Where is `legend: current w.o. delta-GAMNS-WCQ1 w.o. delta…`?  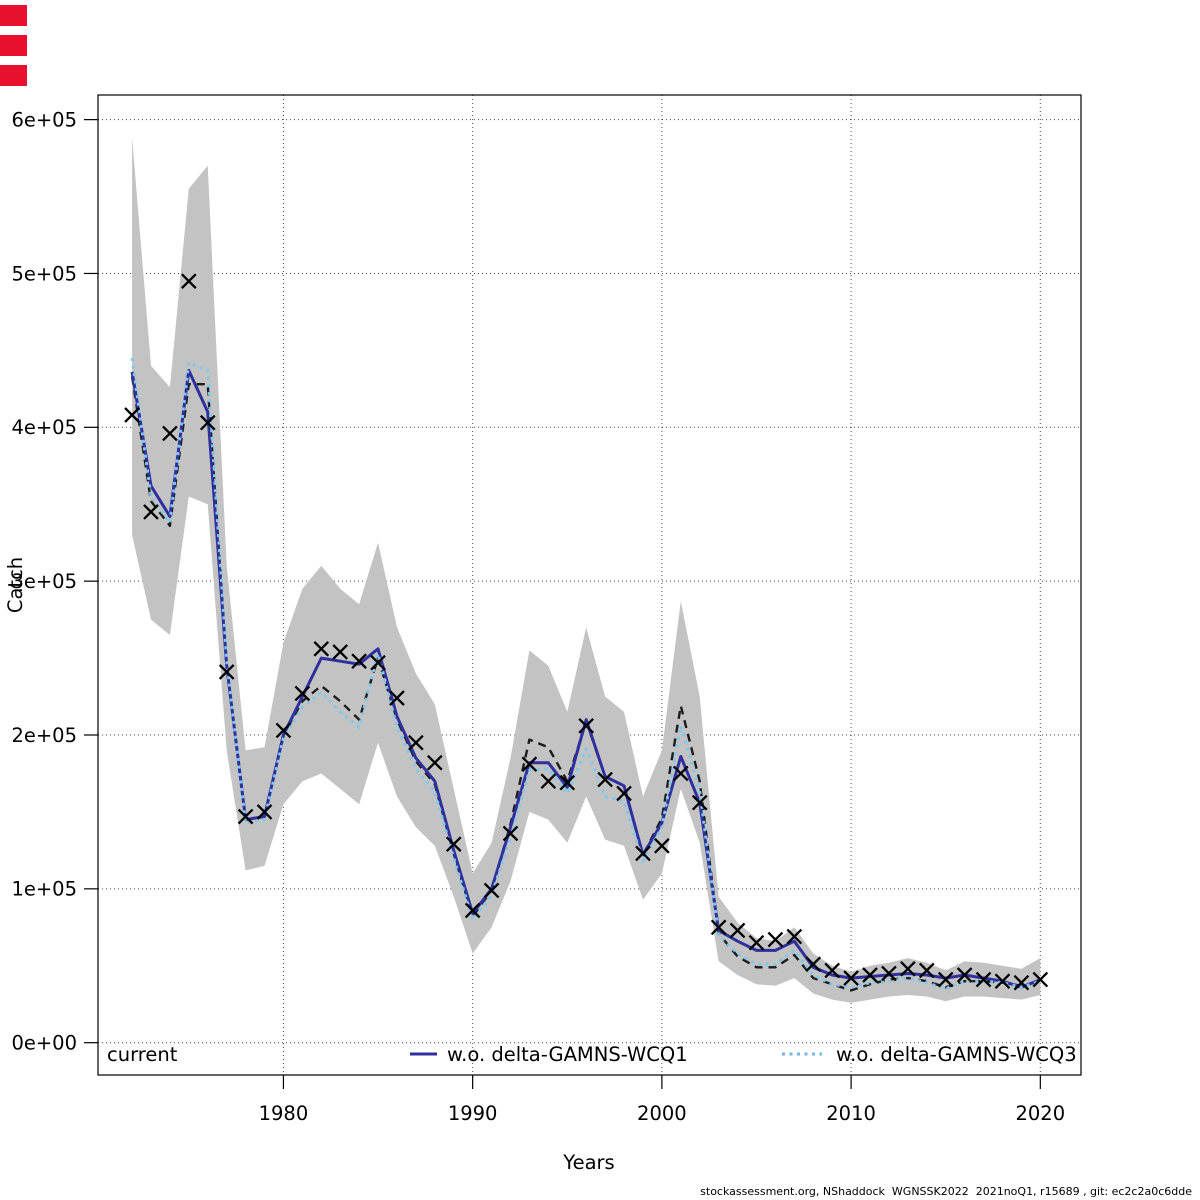
legend: current w.o. delta-GAMNS-WCQ1 w.o. delta… is located at coordinates (592, 1054).